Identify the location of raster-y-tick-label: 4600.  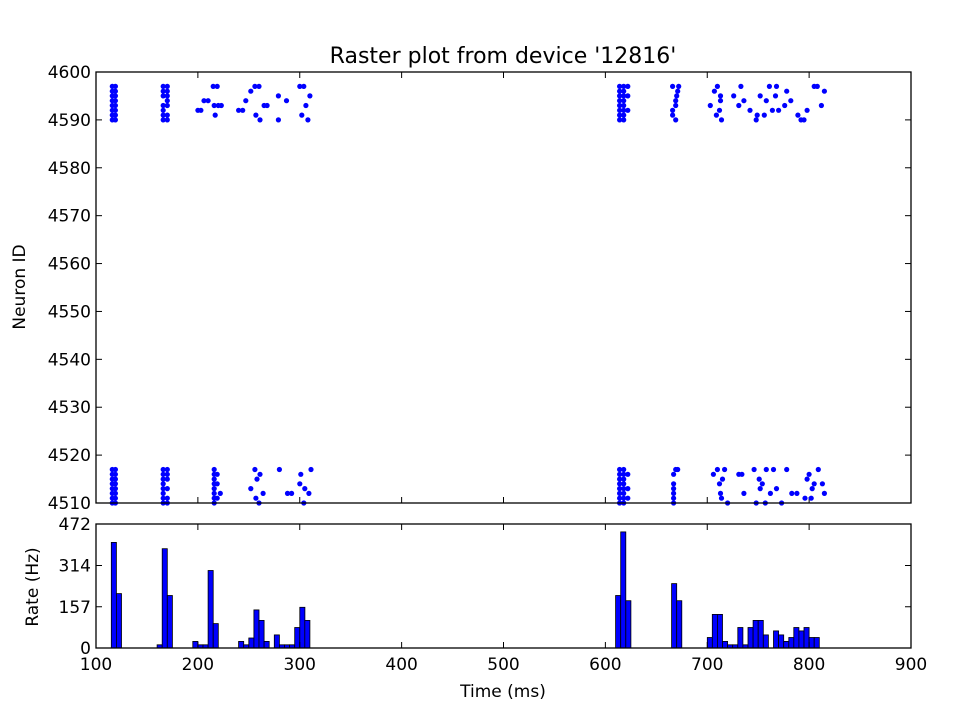
(69, 73).